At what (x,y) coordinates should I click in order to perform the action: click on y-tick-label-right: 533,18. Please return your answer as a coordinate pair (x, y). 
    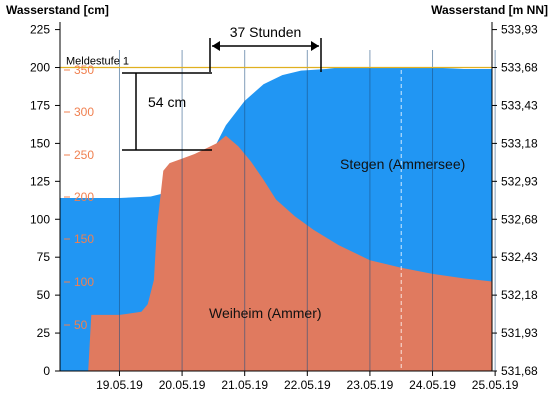
    Looking at the image, I should click on (519, 143).